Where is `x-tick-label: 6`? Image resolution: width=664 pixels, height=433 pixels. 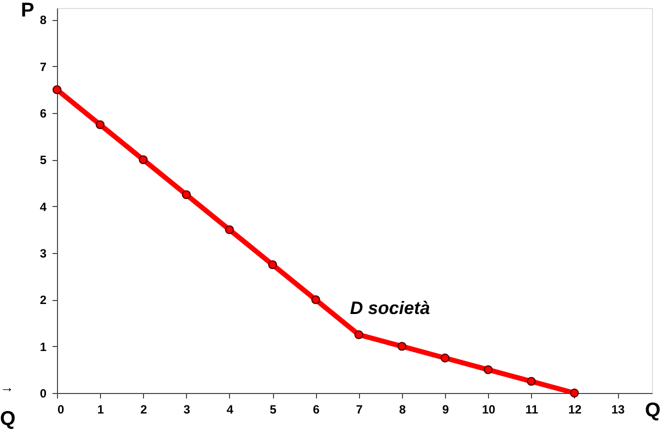 x-tick-label: 6 is located at coordinates (316, 409).